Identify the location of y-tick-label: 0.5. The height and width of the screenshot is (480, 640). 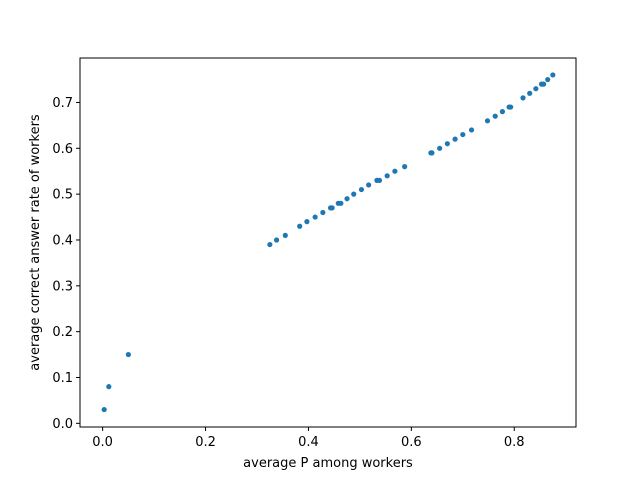
(62, 195).